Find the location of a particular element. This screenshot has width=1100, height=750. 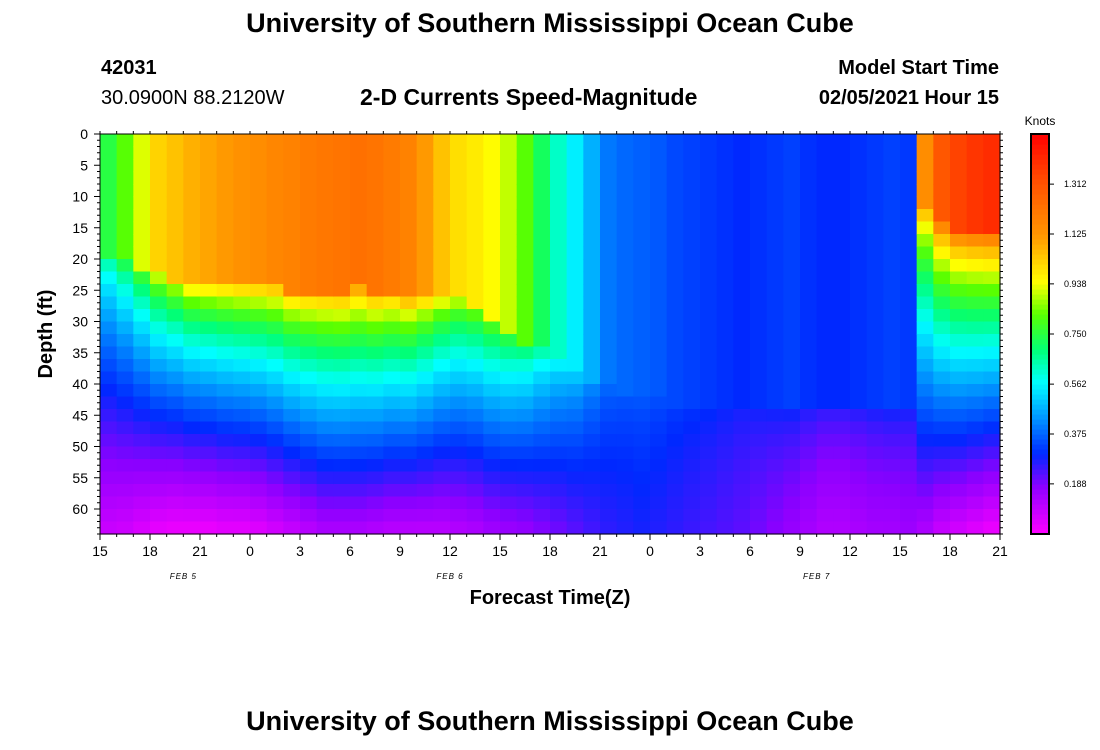

x-axis-title: Forecast Time(Z) is located at coordinates (550, 598).